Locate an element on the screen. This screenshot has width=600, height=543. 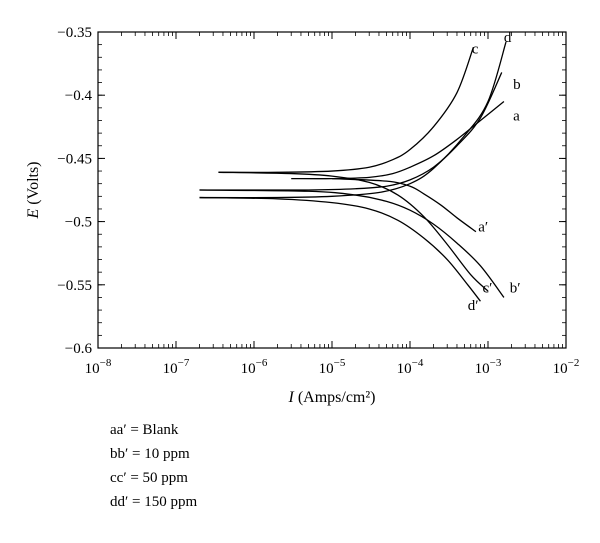
x-tick-exponent: −6 is located at coordinates (262, 363).